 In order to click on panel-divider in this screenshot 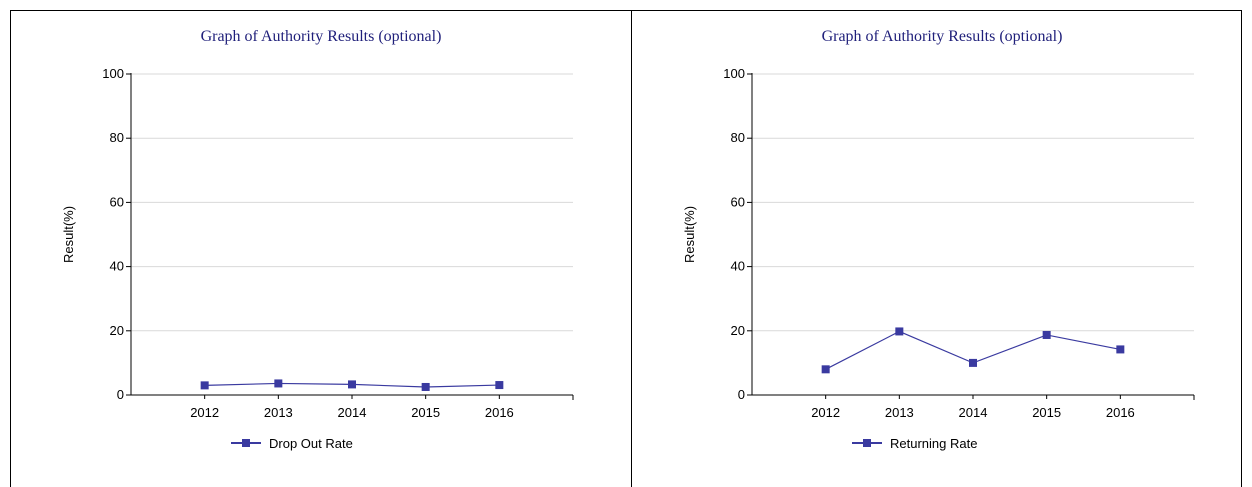, I will do `click(631, 248)`.